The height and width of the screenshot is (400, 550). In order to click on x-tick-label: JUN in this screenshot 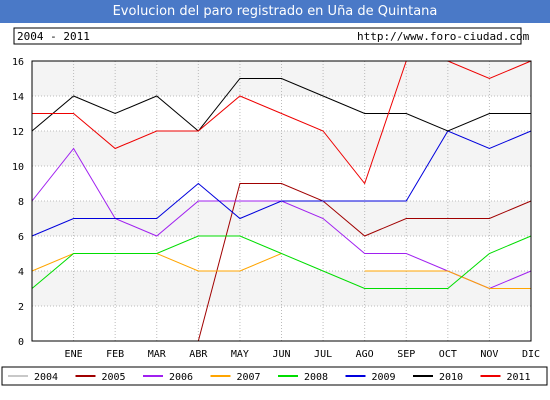, I will do `click(281, 354)`.